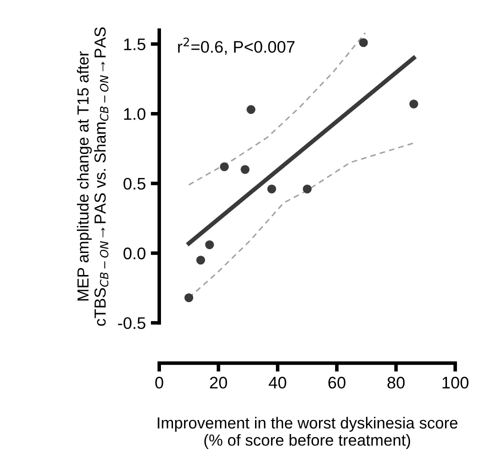  I want to click on x-axis-title: Improvement in the worst dyskinesia score (% of score before treatment), so click(308, 432).